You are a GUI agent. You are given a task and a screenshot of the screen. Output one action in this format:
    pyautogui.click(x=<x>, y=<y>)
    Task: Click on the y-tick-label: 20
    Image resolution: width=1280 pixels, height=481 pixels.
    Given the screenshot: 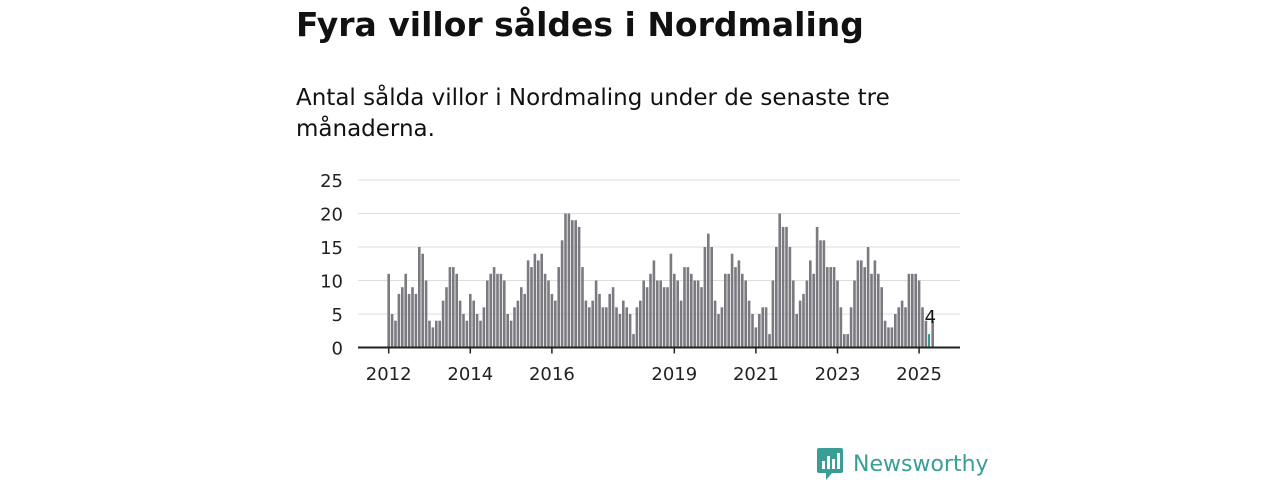 What is the action you would take?
    pyautogui.click(x=331, y=215)
    